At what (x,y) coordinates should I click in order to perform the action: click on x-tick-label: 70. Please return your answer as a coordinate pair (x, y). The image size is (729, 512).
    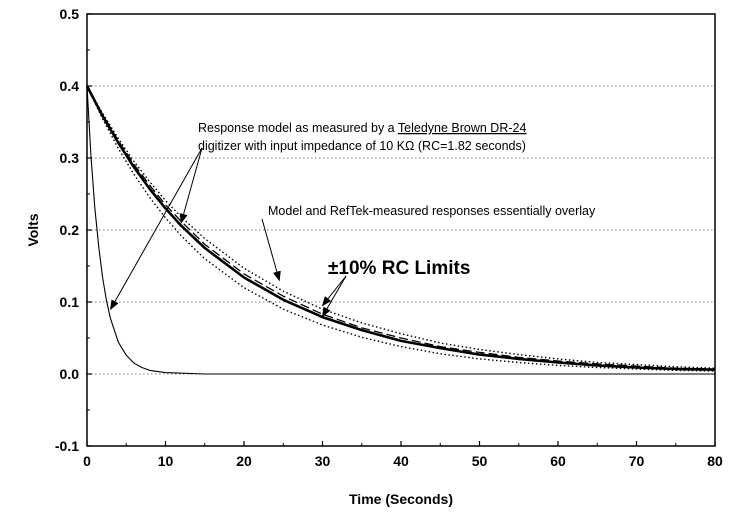
    Looking at the image, I should click on (637, 461).